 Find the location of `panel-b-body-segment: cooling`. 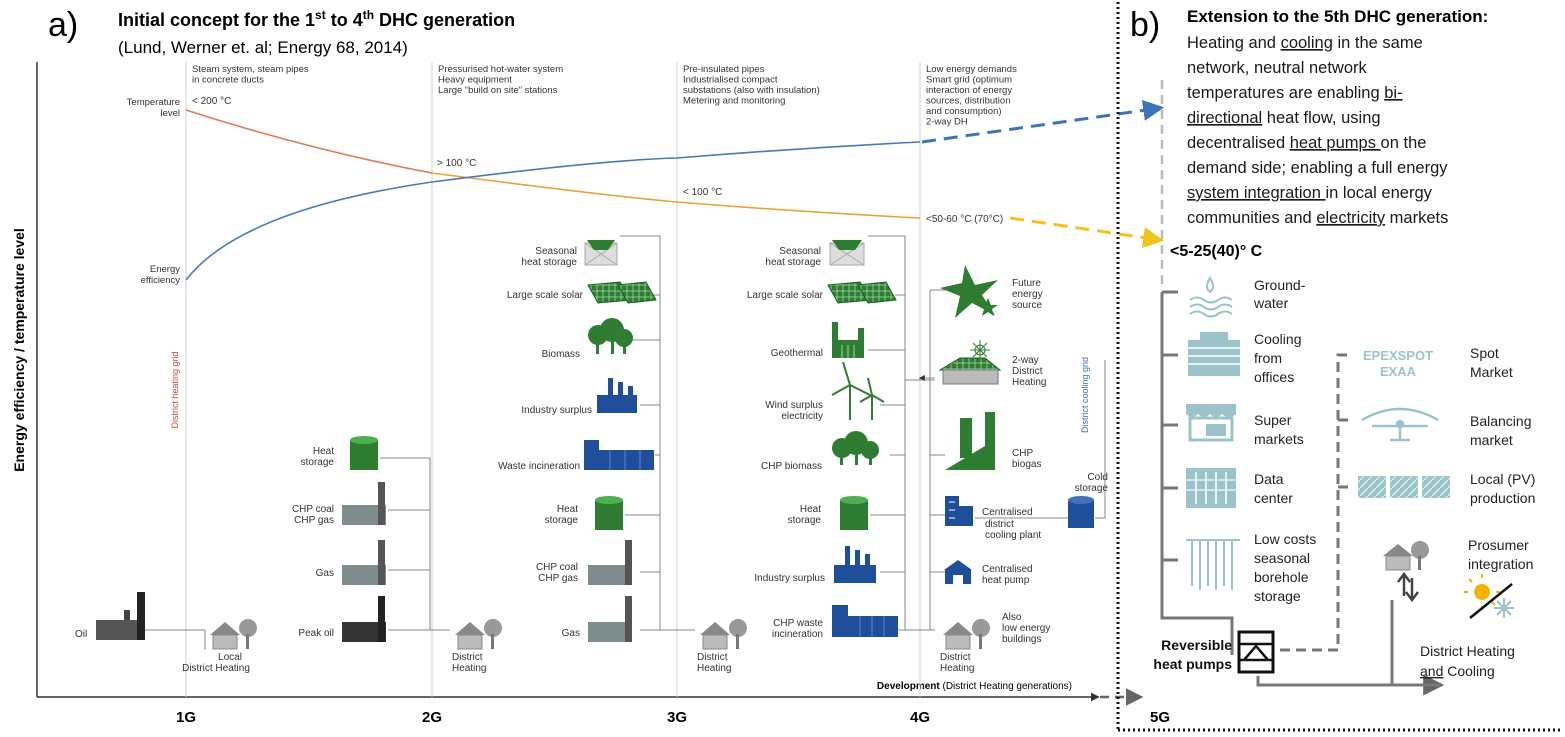

panel-b-body-segment: cooling is located at coordinates (1307, 43).